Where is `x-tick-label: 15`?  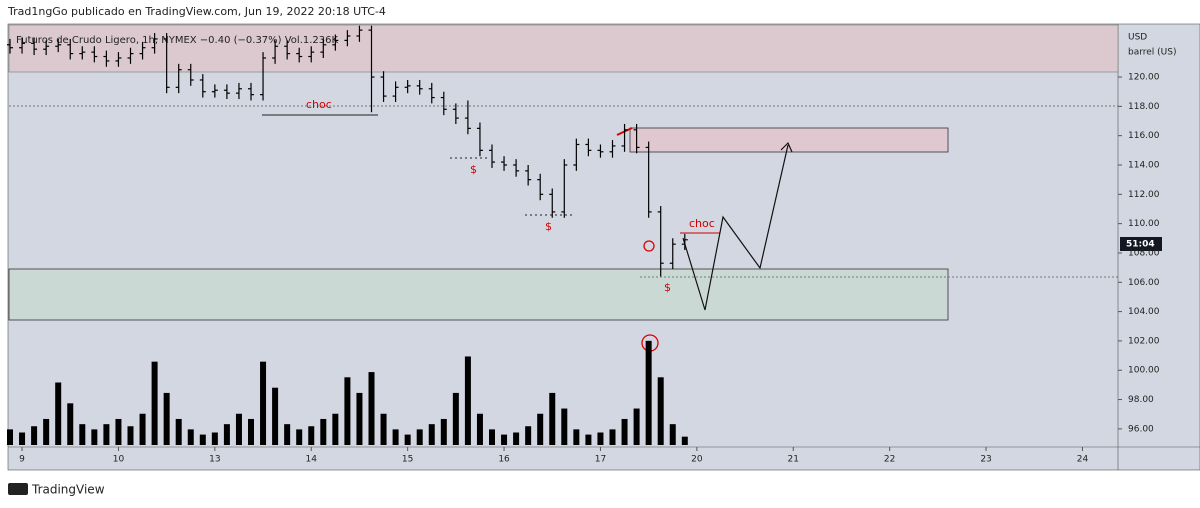 x-tick-label: 15 is located at coordinates (407, 460).